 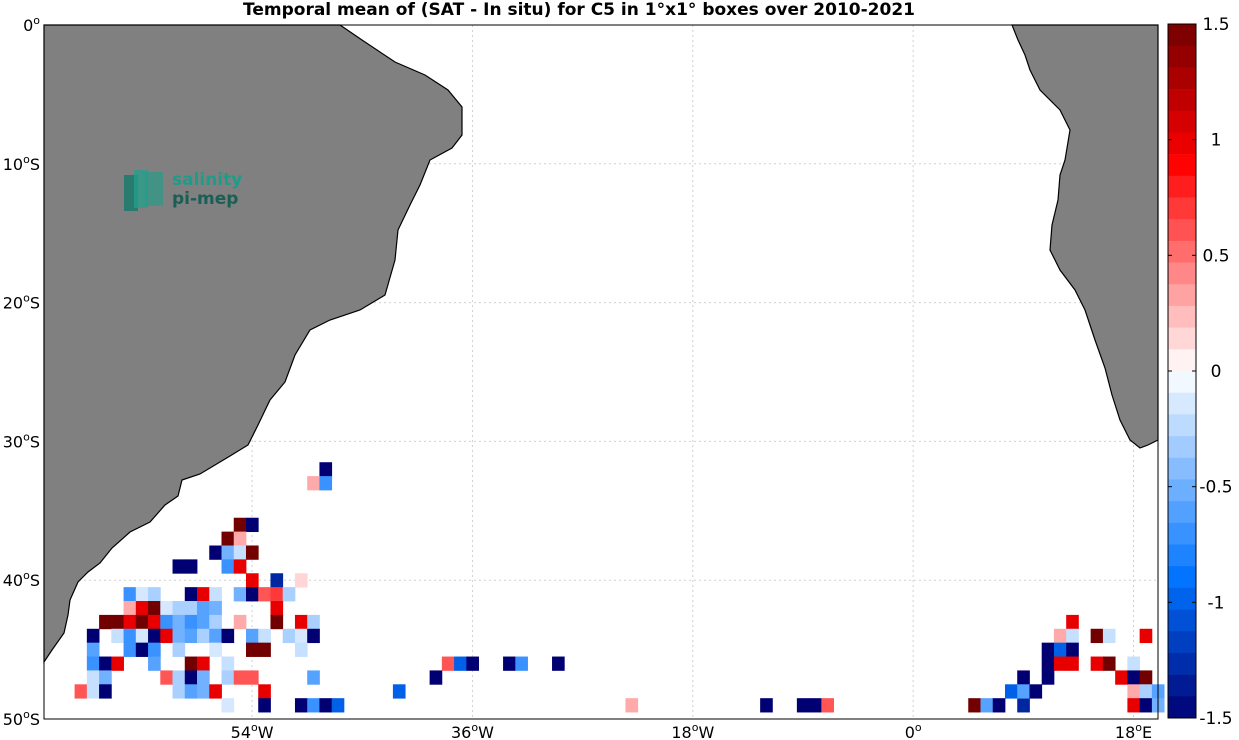 What do you see at coordinates (472, 730) in the screenshot?
I see `lon-tick-label: 36oW` at bounding box center [472, 730].